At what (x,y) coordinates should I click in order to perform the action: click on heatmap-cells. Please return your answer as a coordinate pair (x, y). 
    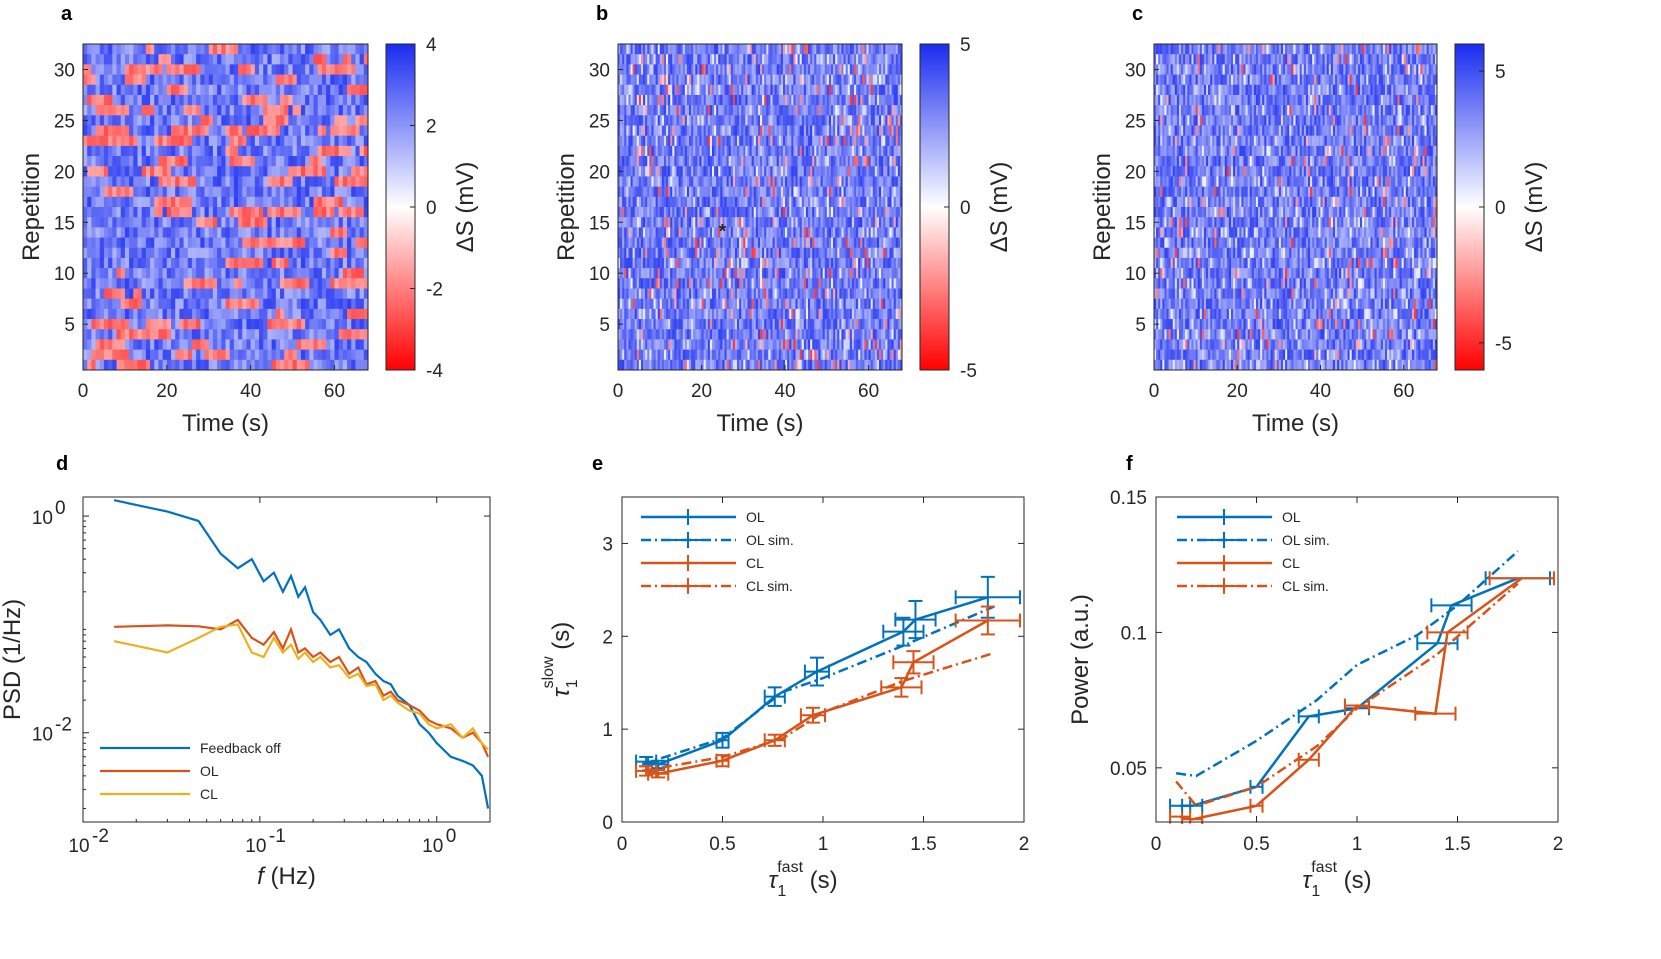
    Looking at the image, I should click on (226, 207).